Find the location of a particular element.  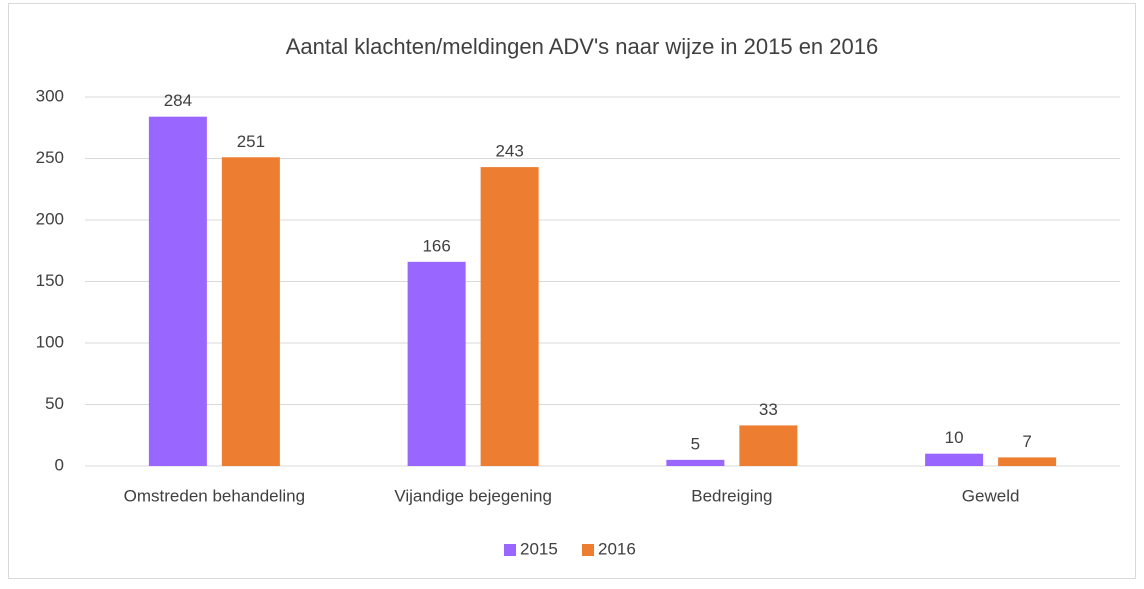

data-label: 284 is located at coordinates (178, 100).